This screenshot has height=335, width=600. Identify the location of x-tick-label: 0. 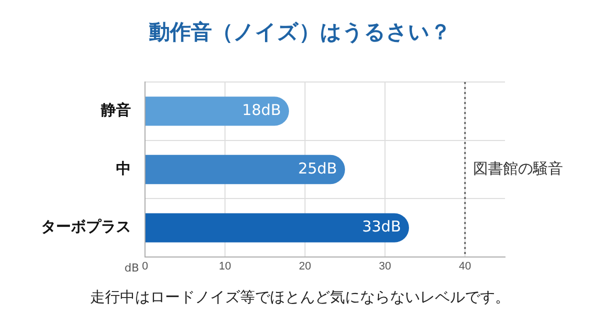
(145, 266).